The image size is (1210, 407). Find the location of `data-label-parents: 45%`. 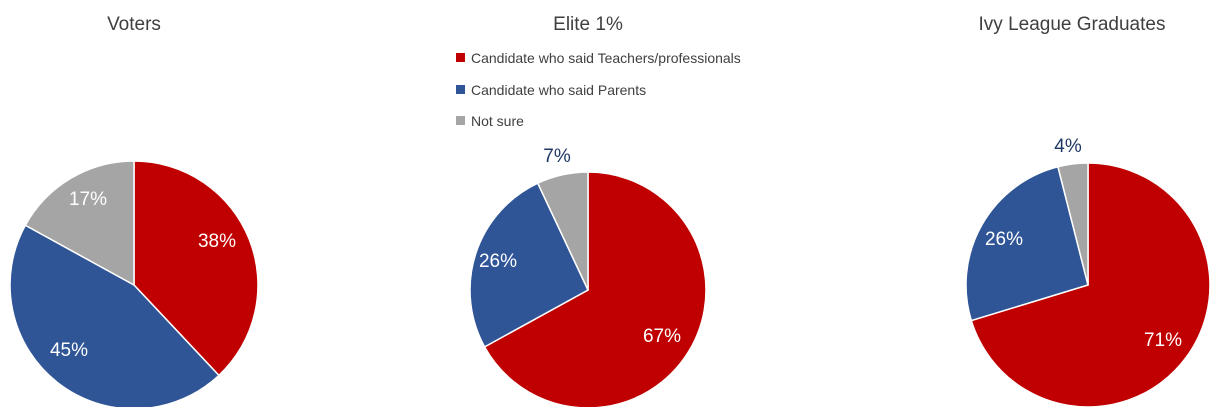

data-label-parents: 45% is located at coordinates (69, 350).